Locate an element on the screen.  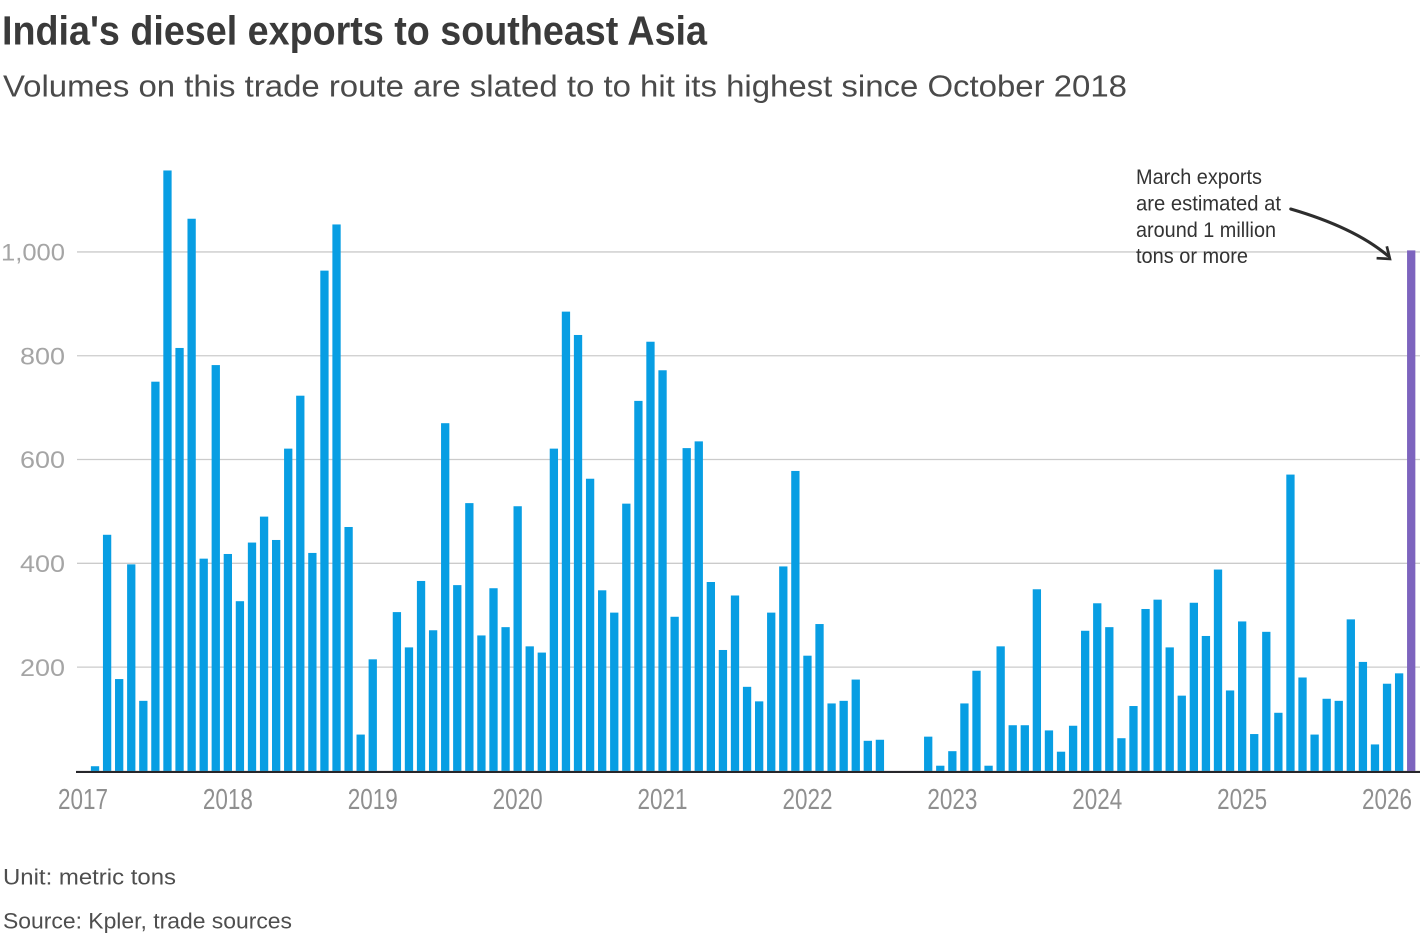
svg-text: 2026 is located at coordinates (1387, 800).